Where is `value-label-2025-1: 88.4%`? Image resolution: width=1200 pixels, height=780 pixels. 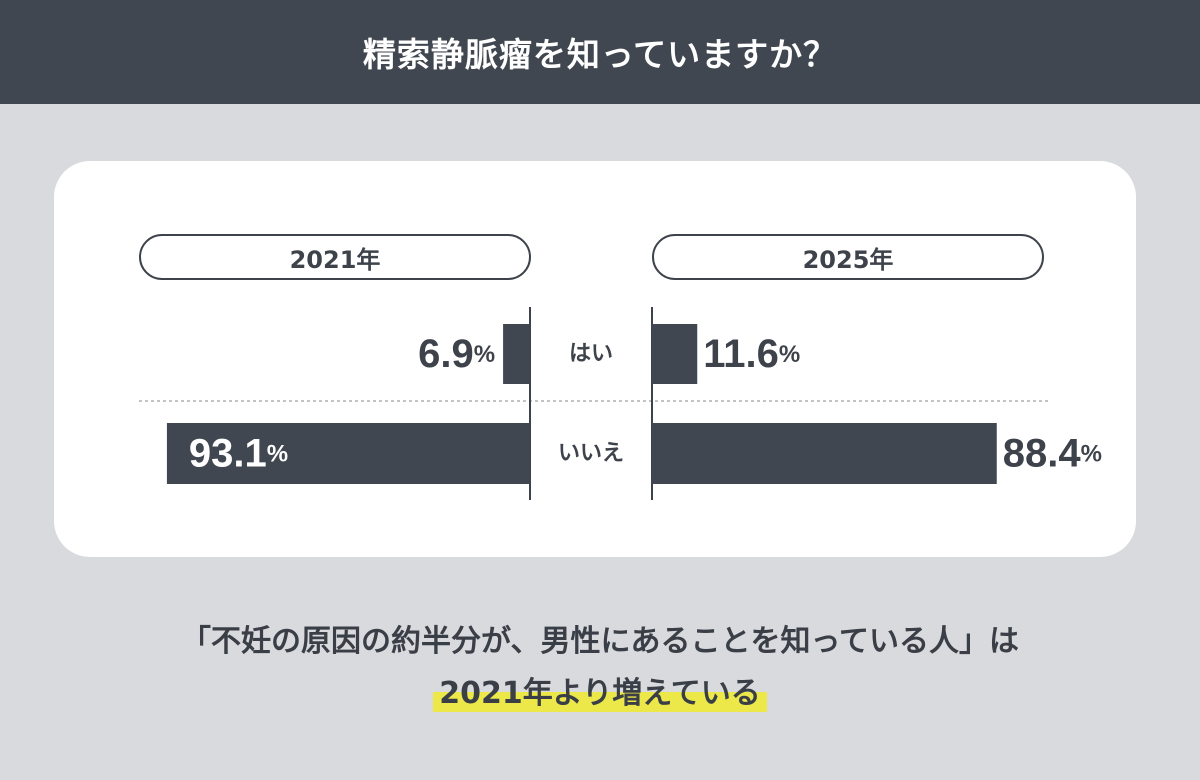
value-label-2025-1: 88.4% is located at coordinates (1052, 454).